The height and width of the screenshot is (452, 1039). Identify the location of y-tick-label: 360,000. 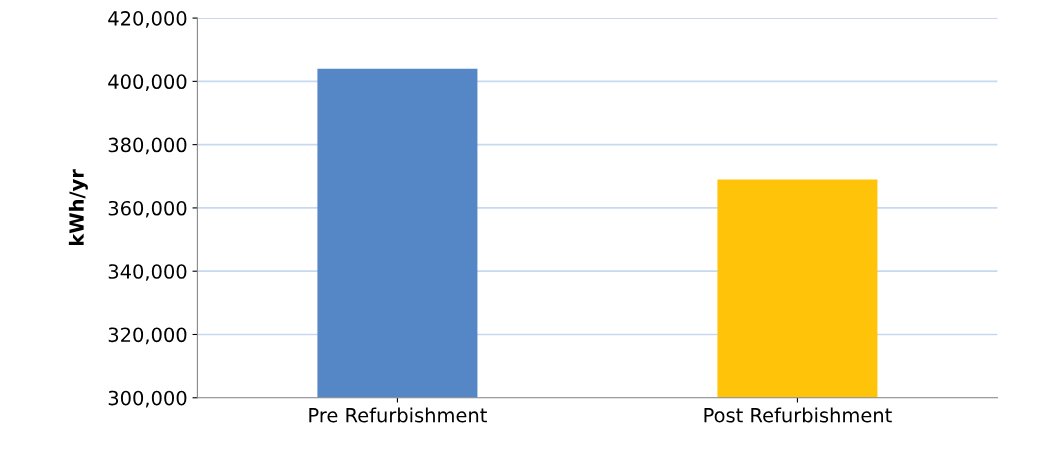
(147, 209).